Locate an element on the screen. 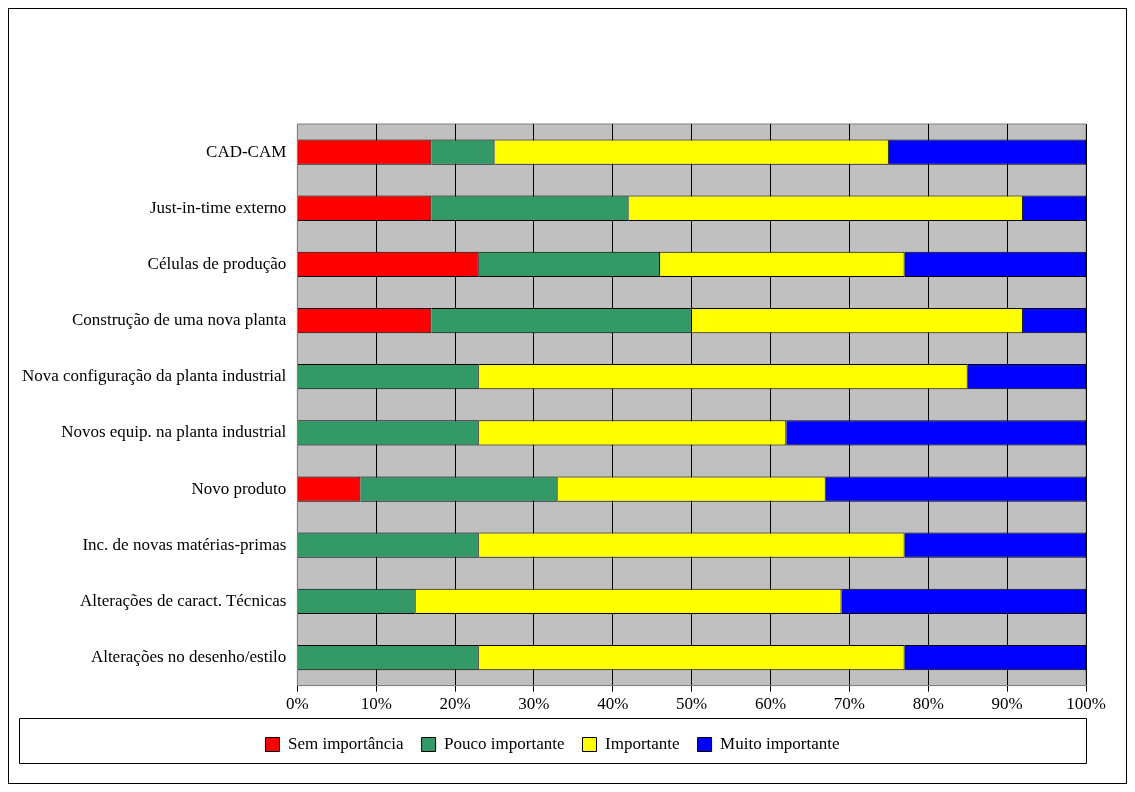 Image resolution: width=1135 pixels, height=792 pixels. x-tick-label: 0% is located at coordinates (297, 704).